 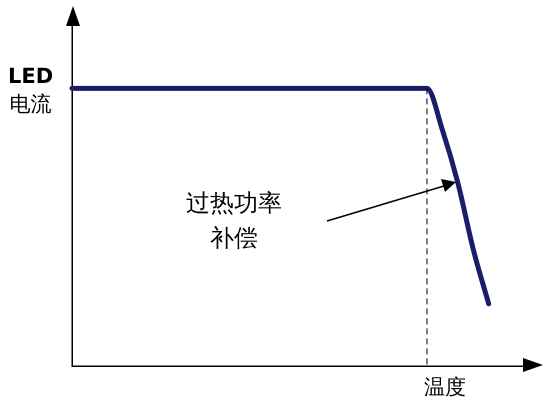 What do you see at coordinates (234, 221) in the screenshot?
I see `annotation: 过热功率补偿` at bounding box center [234, 221].